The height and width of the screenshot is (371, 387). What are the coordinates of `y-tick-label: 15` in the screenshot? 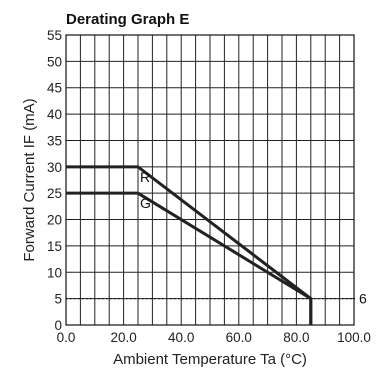 It's located at (54, 246).